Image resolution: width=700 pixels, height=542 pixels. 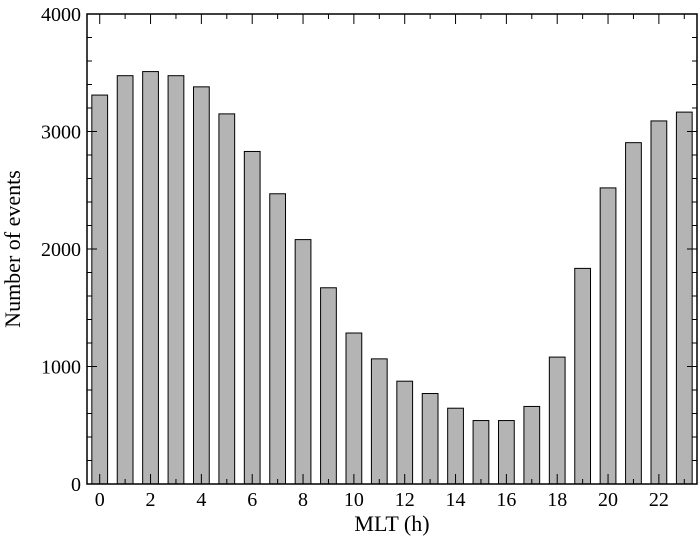 What do you see at coordinates (12, 249) in the screenshot?
I see `y-axis-title: Number of events` at bounding box center [12, 249].